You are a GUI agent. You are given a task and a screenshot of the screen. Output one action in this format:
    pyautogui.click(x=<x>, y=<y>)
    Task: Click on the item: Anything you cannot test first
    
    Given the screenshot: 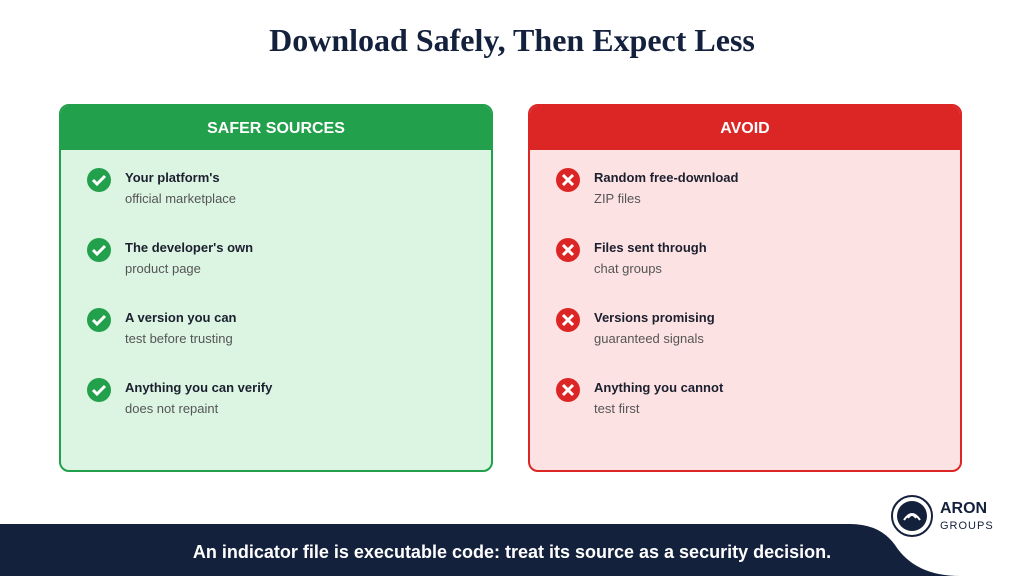 What is the action you would take?
    pyautogui.click(x=640, y=397)
    